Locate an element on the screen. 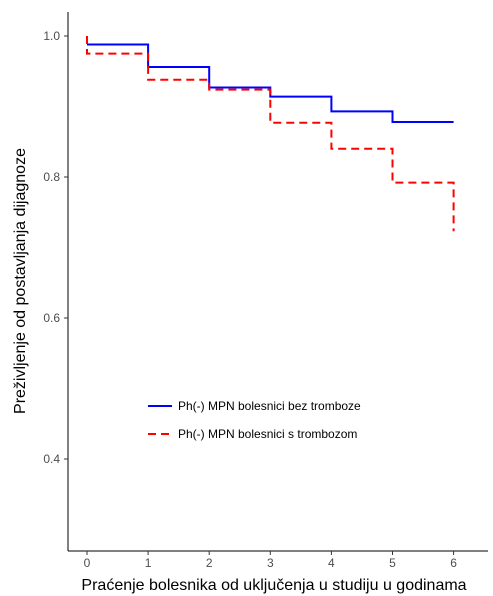 This screenshot has height=596, width=493. y-tick-label: 0.4 is located at coordinates (51, 459).